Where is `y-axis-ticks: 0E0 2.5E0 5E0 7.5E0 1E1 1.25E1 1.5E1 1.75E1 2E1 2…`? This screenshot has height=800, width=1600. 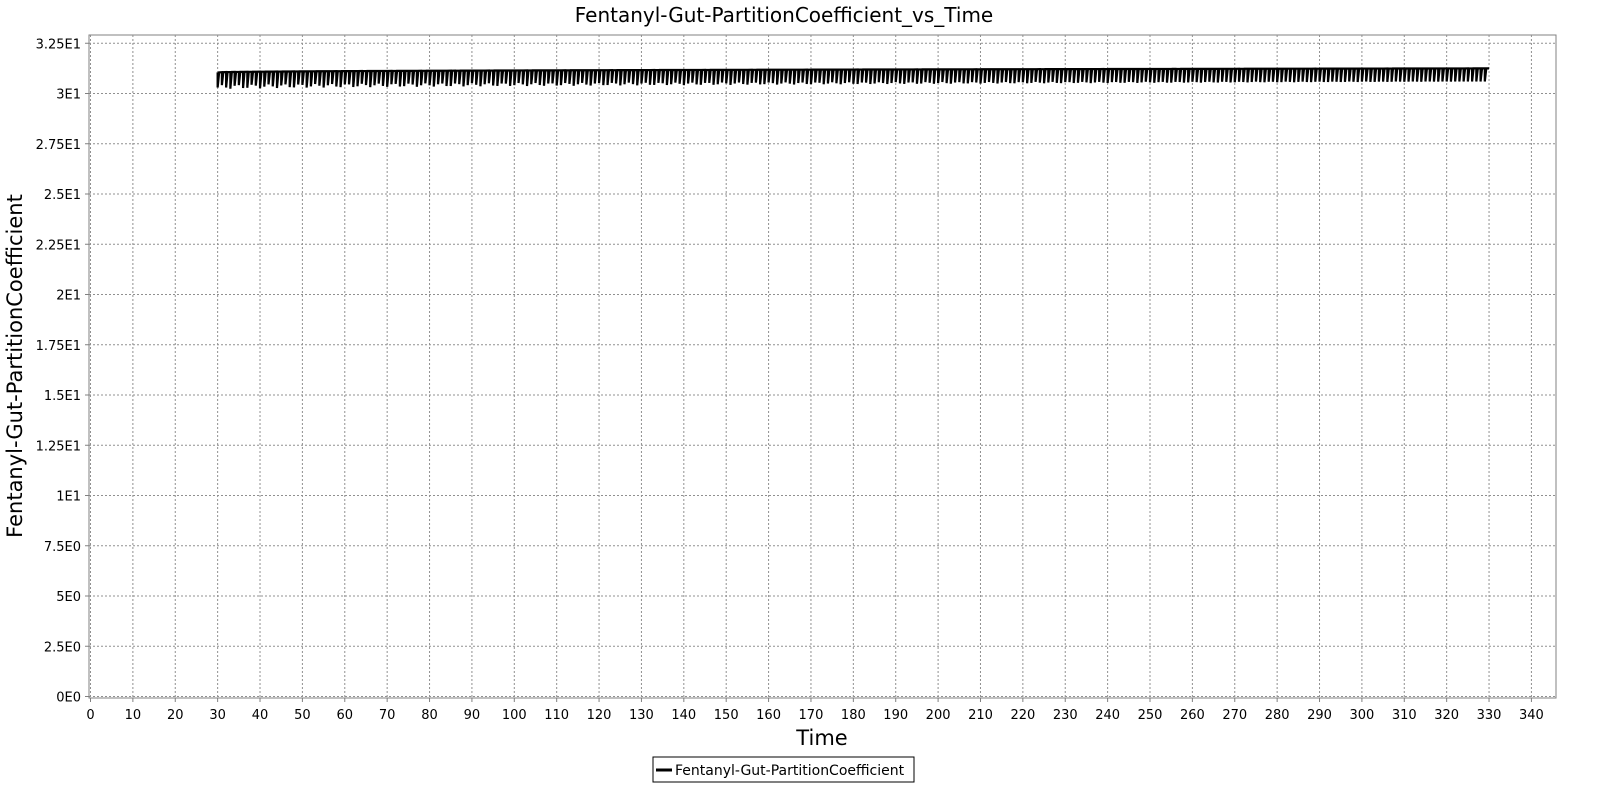
y-axis-ticks: 0E0 2.5E0 5E0 7.5E0 1E1 1.25E1 1.5E1 1.75E1 2E1 2… is located at coordinates (62, 371).